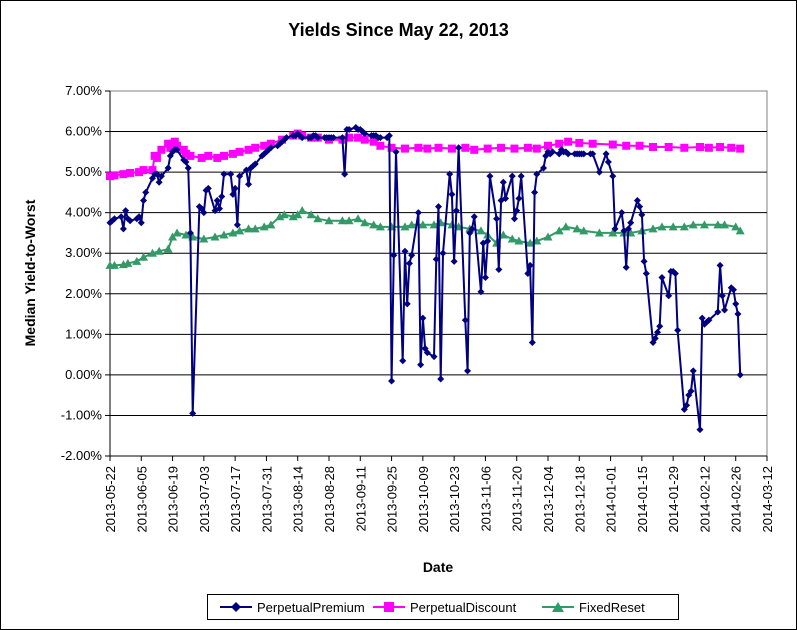 This screenshot has width=797, height=630. Describe the element at coordinates (83, 131) in the screenshot. I see `y-tick-label: 6.00%` at that location.